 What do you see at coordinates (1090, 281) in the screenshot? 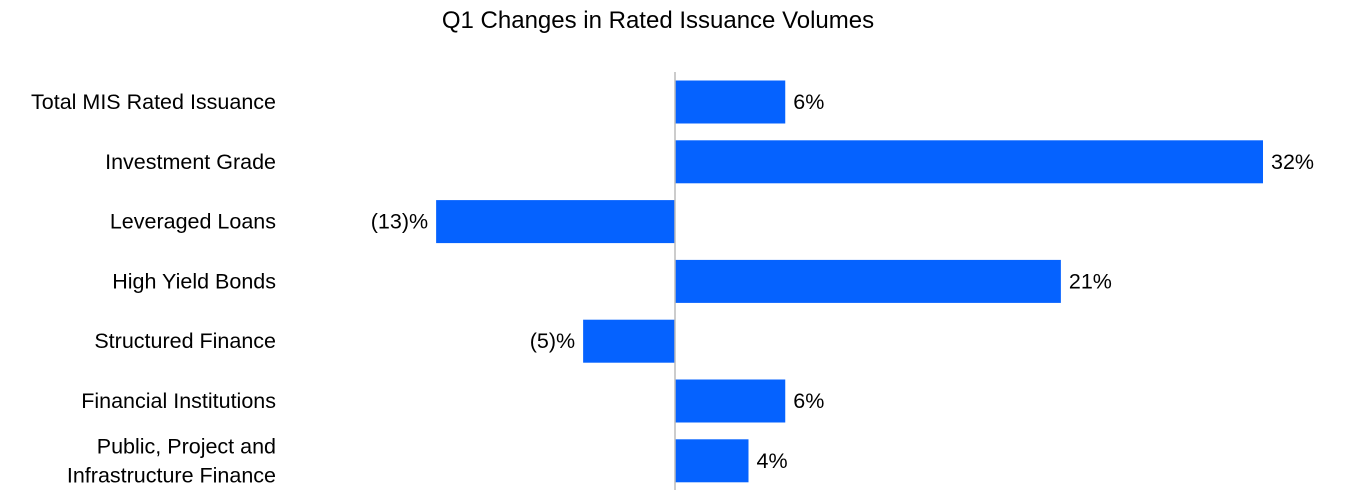
I see `data-label: 21%` at bounding box center [1090, 281].